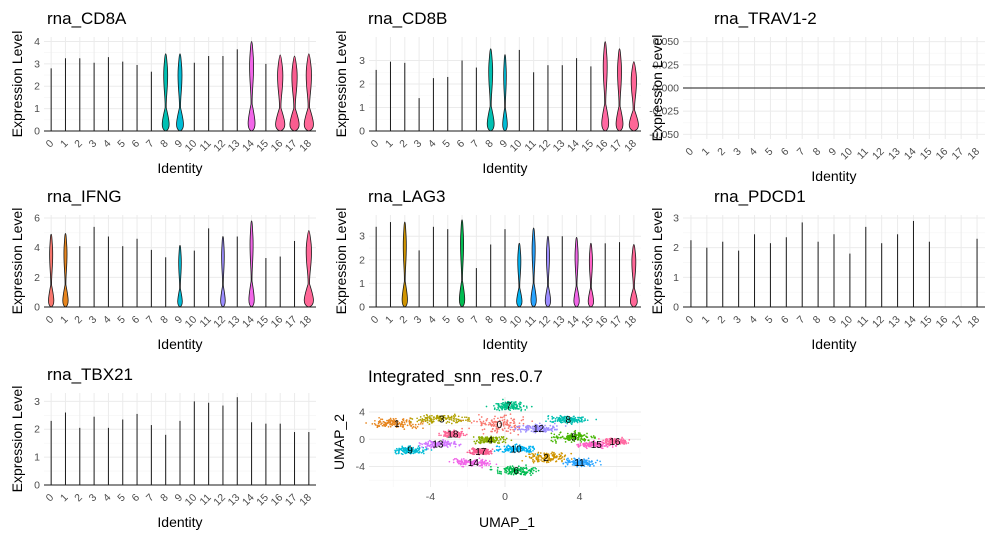 Image resolution: width=999 pixels, height=546 pixels. I want to click on x-tick-label: 2, so click(721, 320).